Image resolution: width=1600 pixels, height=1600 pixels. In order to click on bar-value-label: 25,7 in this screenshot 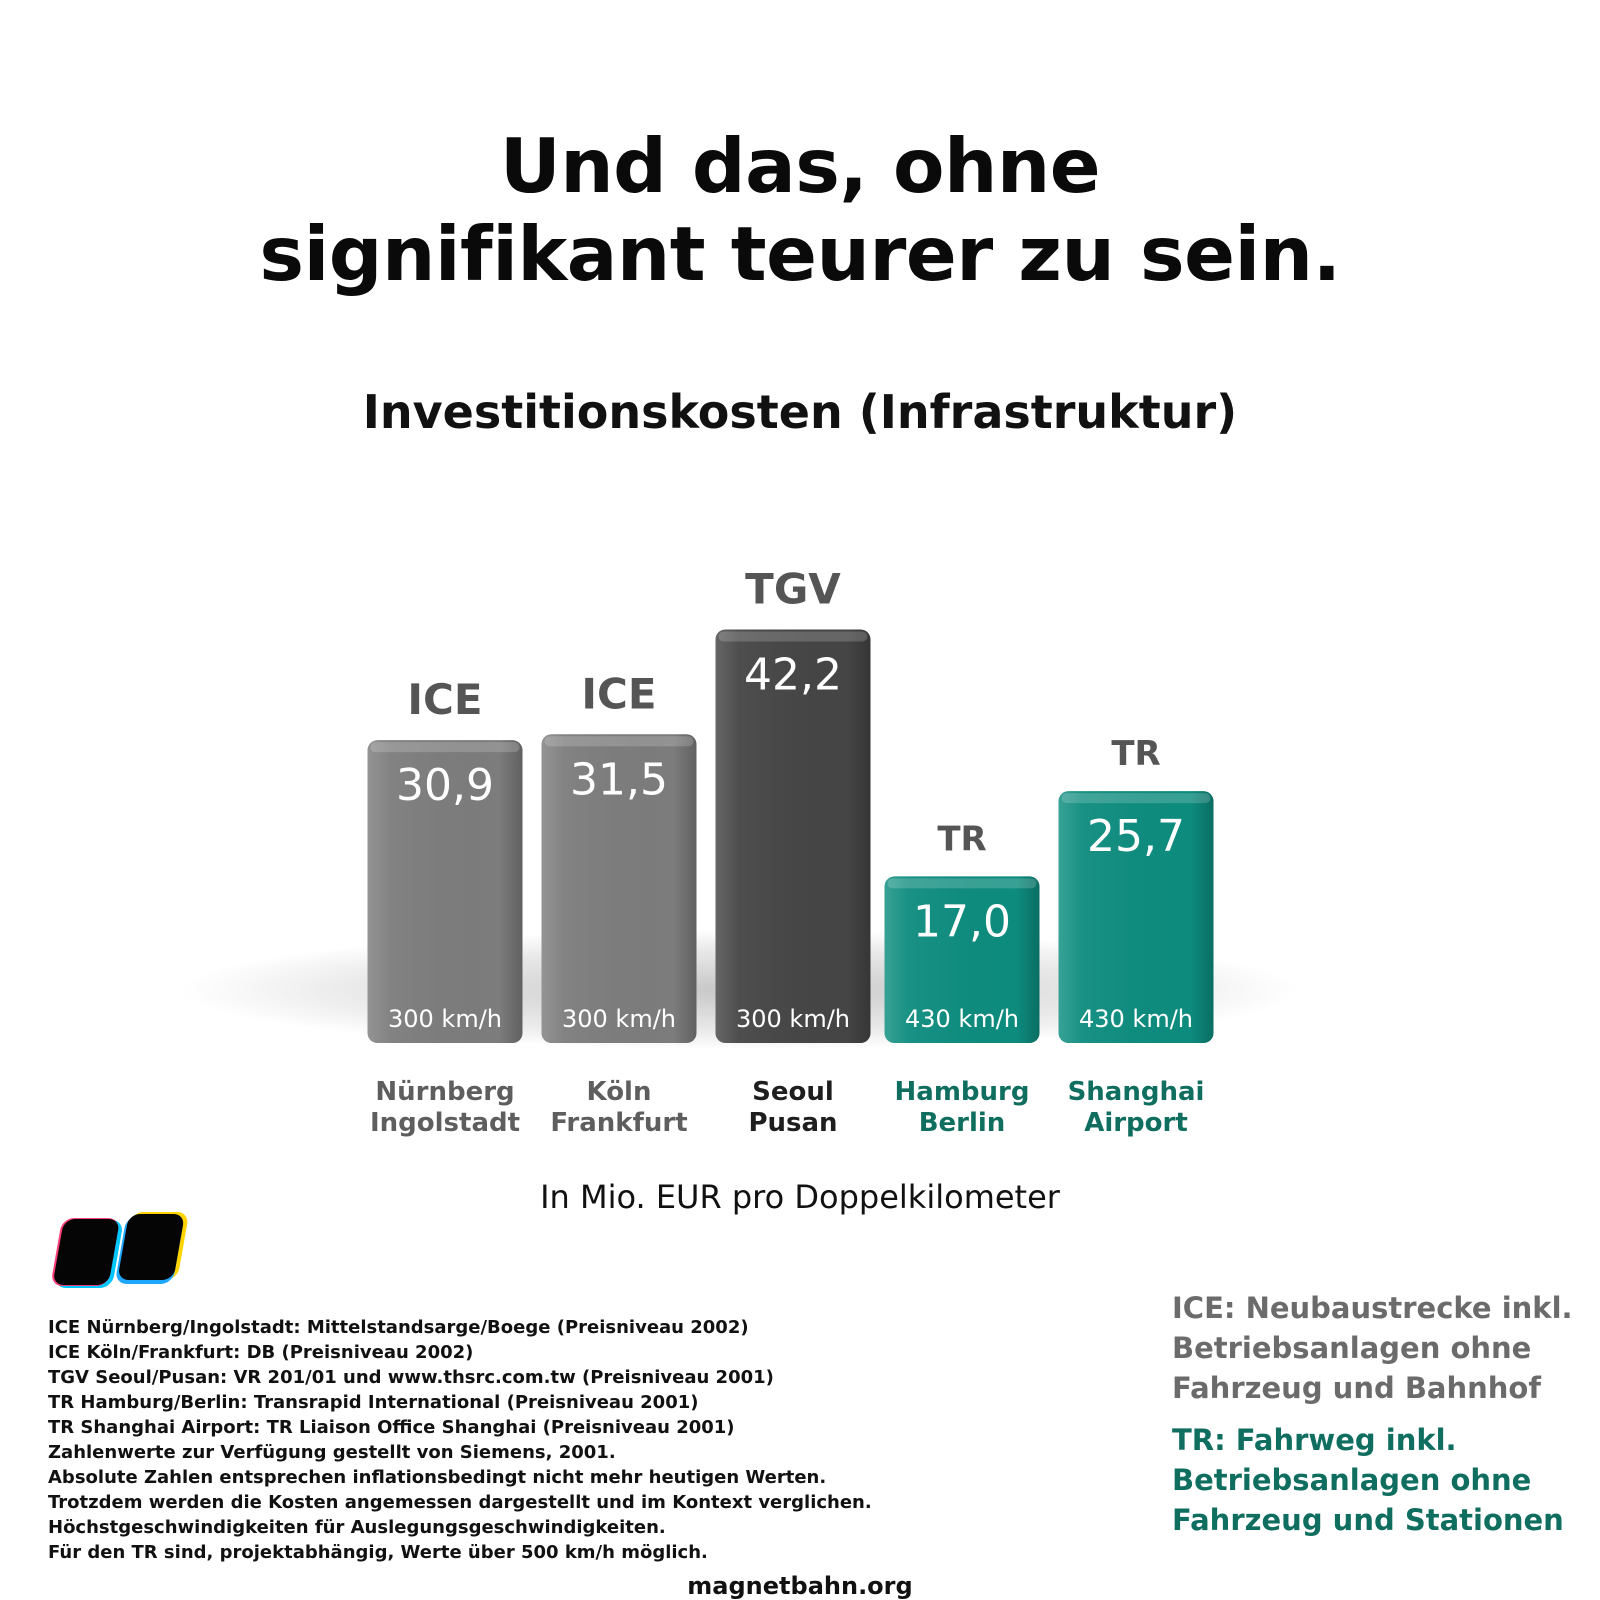, I will do `click(1136, 836)`.